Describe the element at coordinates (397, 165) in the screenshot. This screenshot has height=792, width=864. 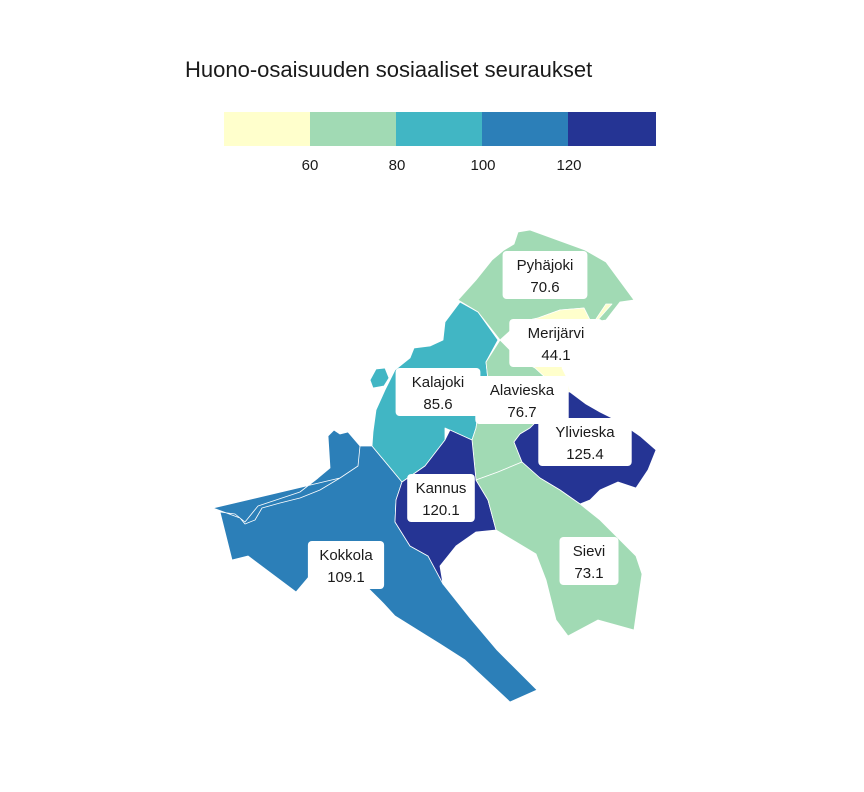
I see `legend-tick-80: 80` at that location.